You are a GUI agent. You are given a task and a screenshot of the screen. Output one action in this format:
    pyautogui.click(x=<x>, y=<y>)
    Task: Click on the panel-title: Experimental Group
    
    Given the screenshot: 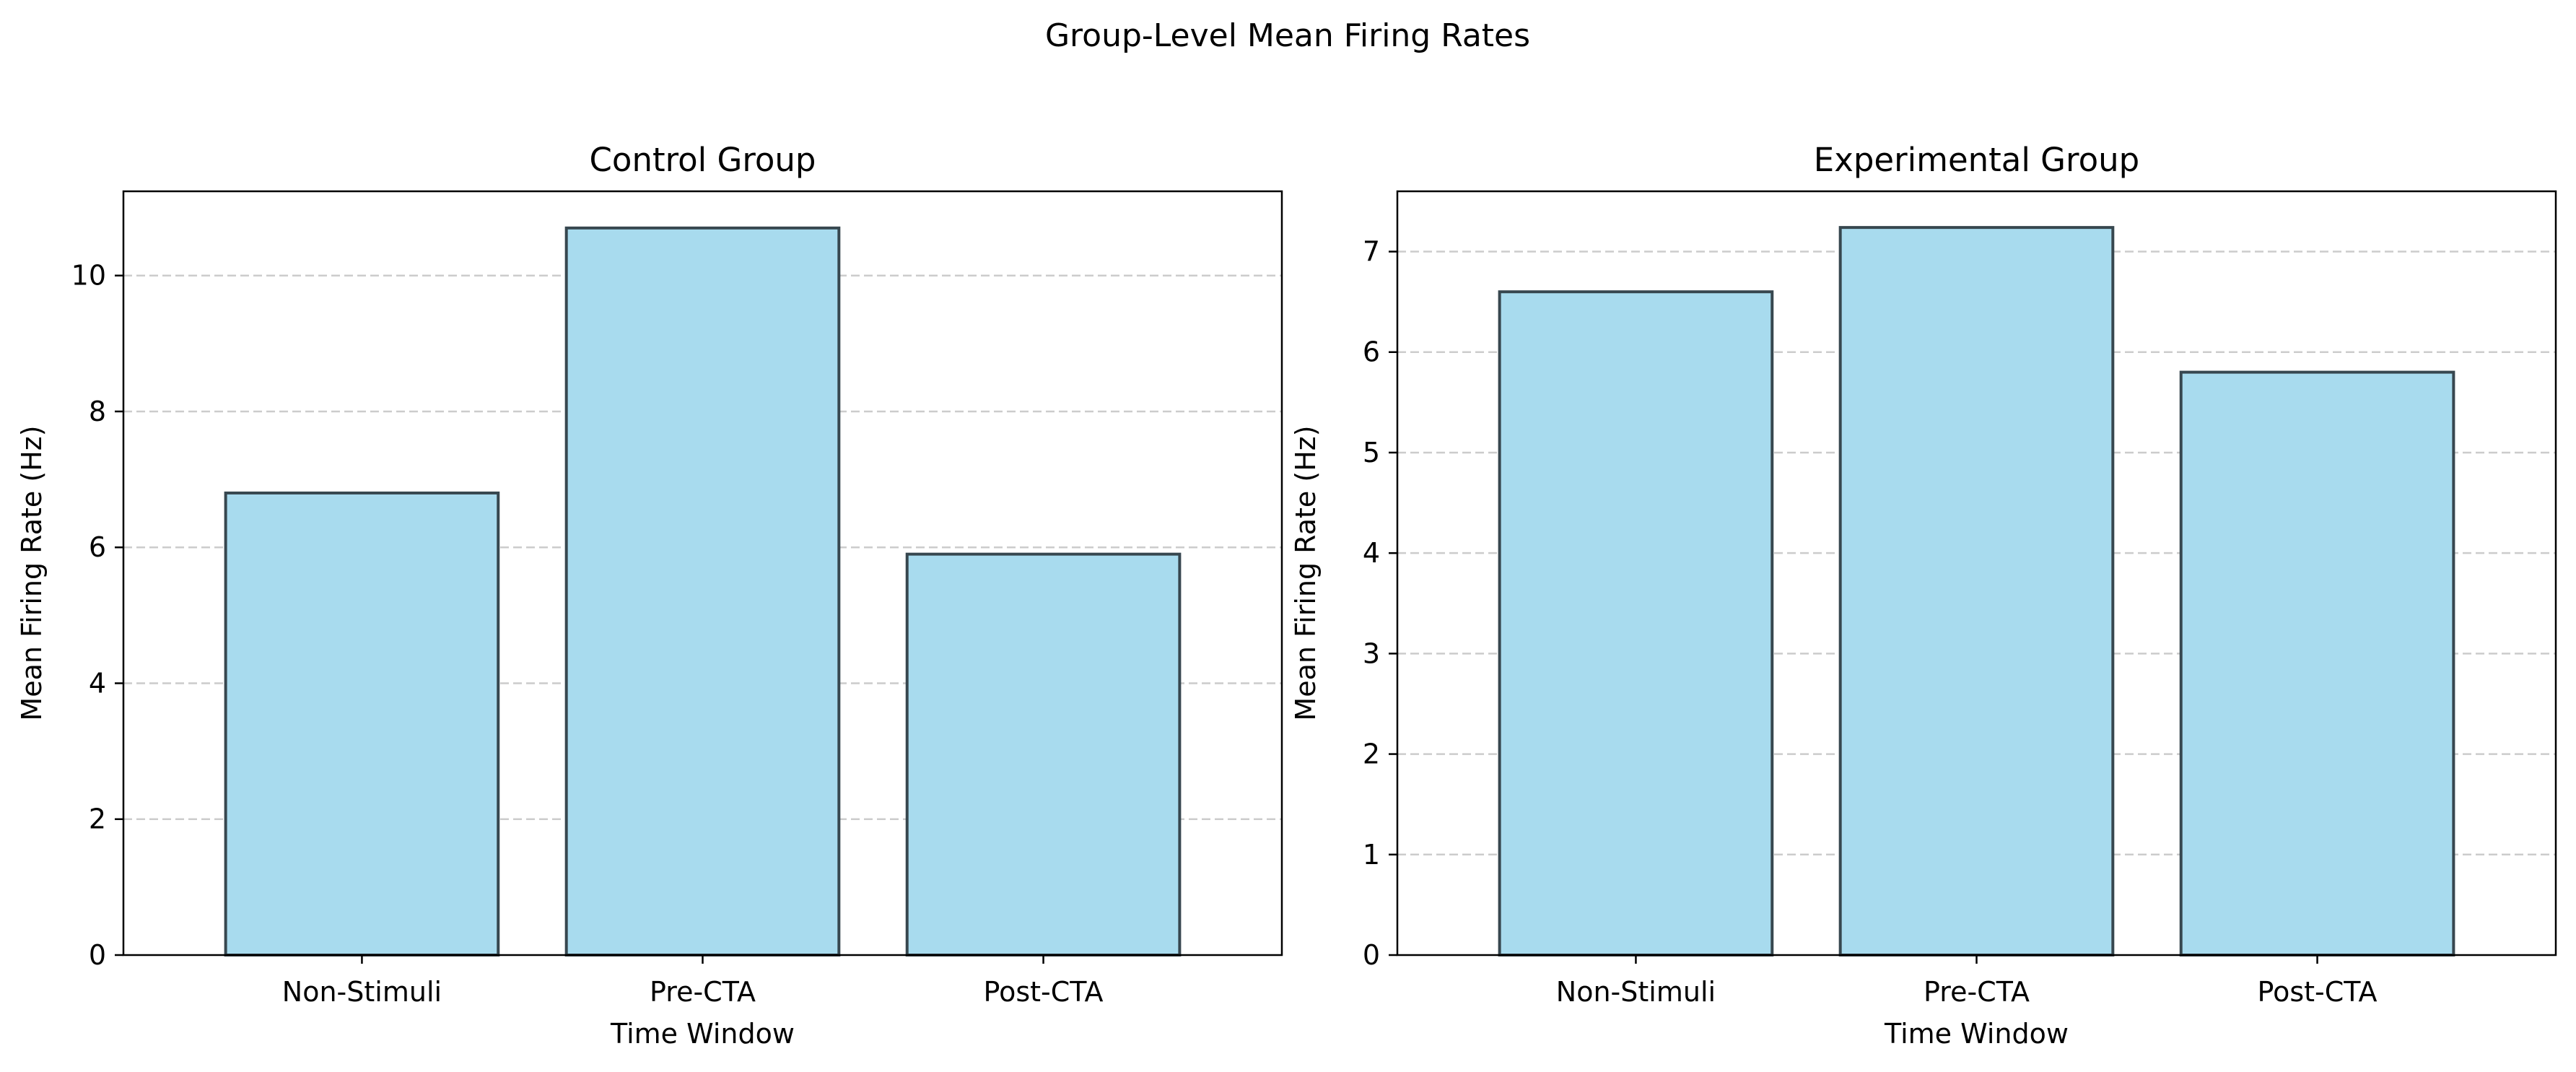 What is the action you would take?
    pyautogui.click(x=1976, y=160)
    